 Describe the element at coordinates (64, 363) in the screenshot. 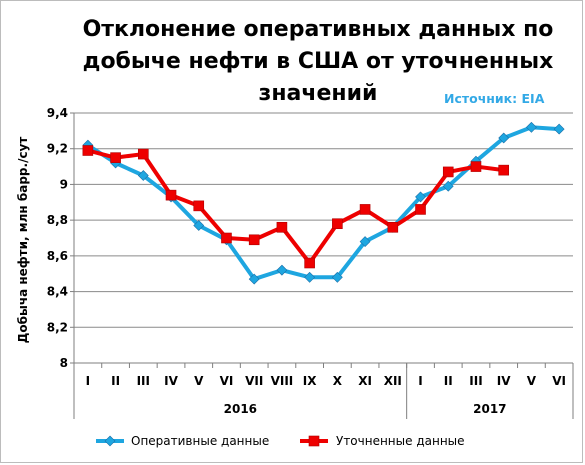

I see `y-tick-label: 8` at that location.